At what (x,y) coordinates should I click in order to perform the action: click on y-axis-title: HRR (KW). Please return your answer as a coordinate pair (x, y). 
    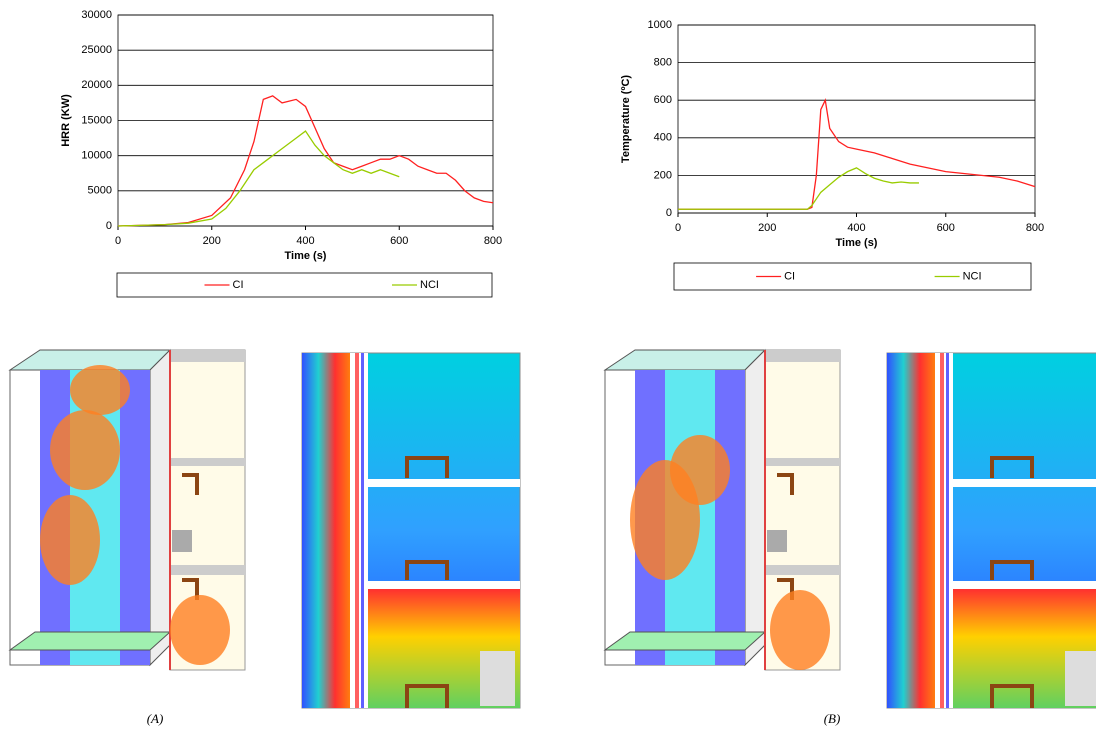
    Looking at the image, I should click on (66, 120).